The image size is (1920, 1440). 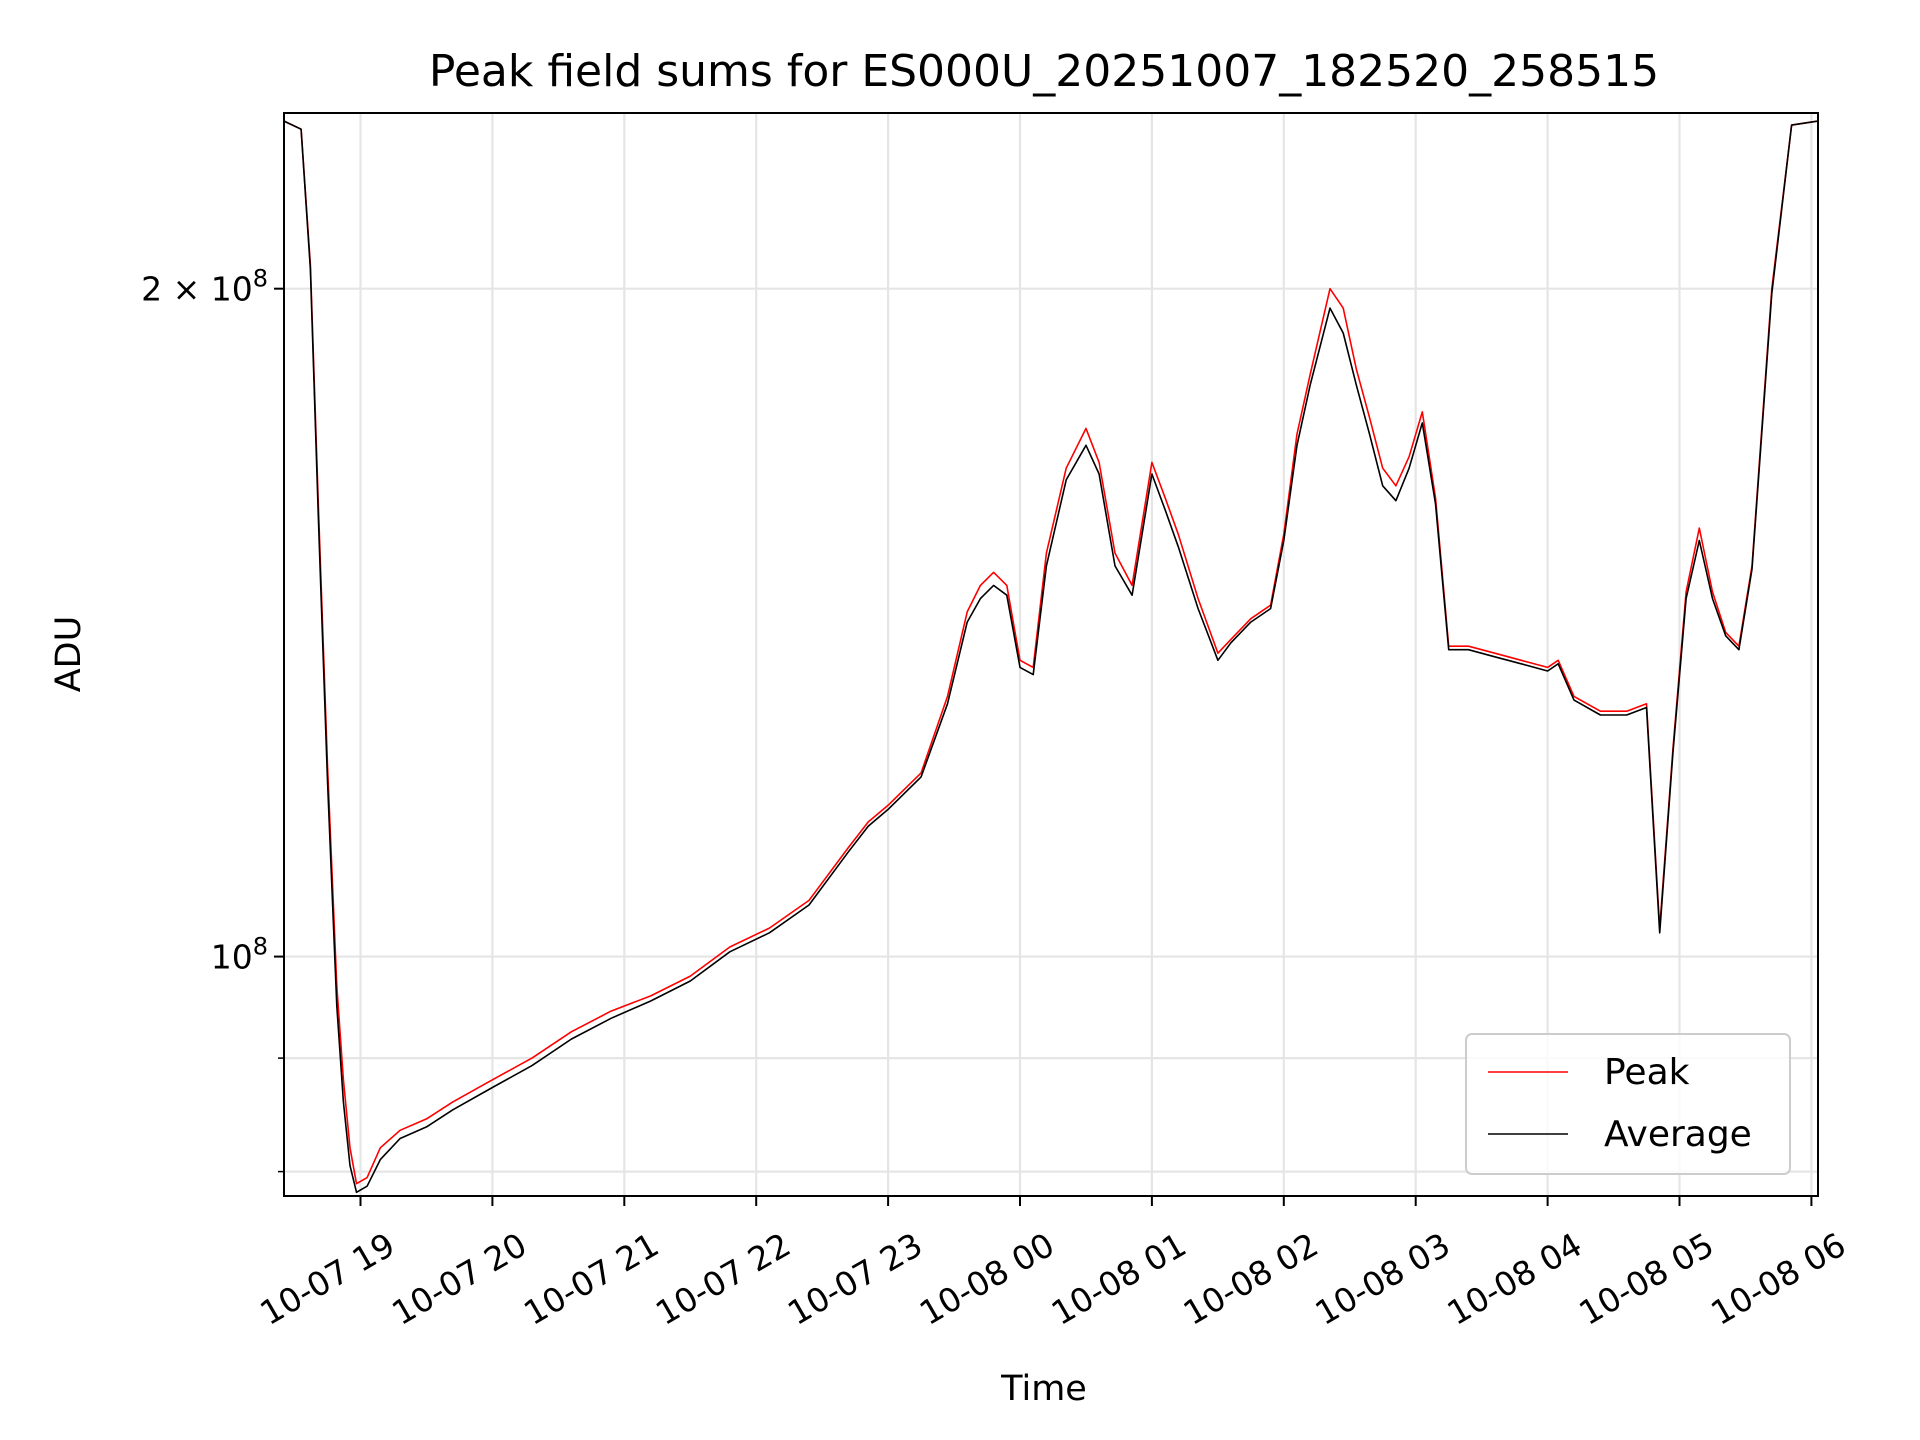 What do you see at coordinates (239, 955) in the screenshot?
I see `y-tick-label: 108` at bounding box center [239, 955].